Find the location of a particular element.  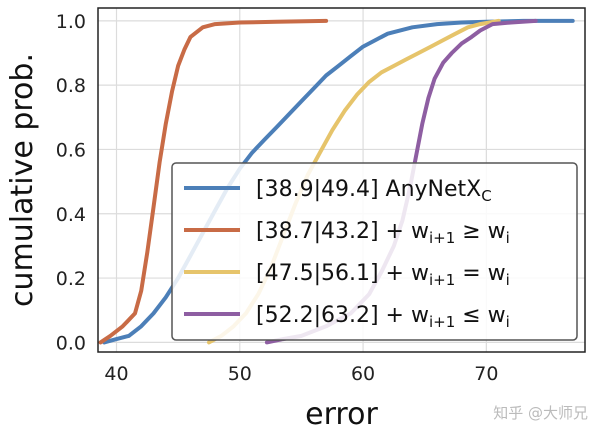

legend-label: [38.7|43.2] + wi+1 ≥ wi is located at coordinates (383, 233).